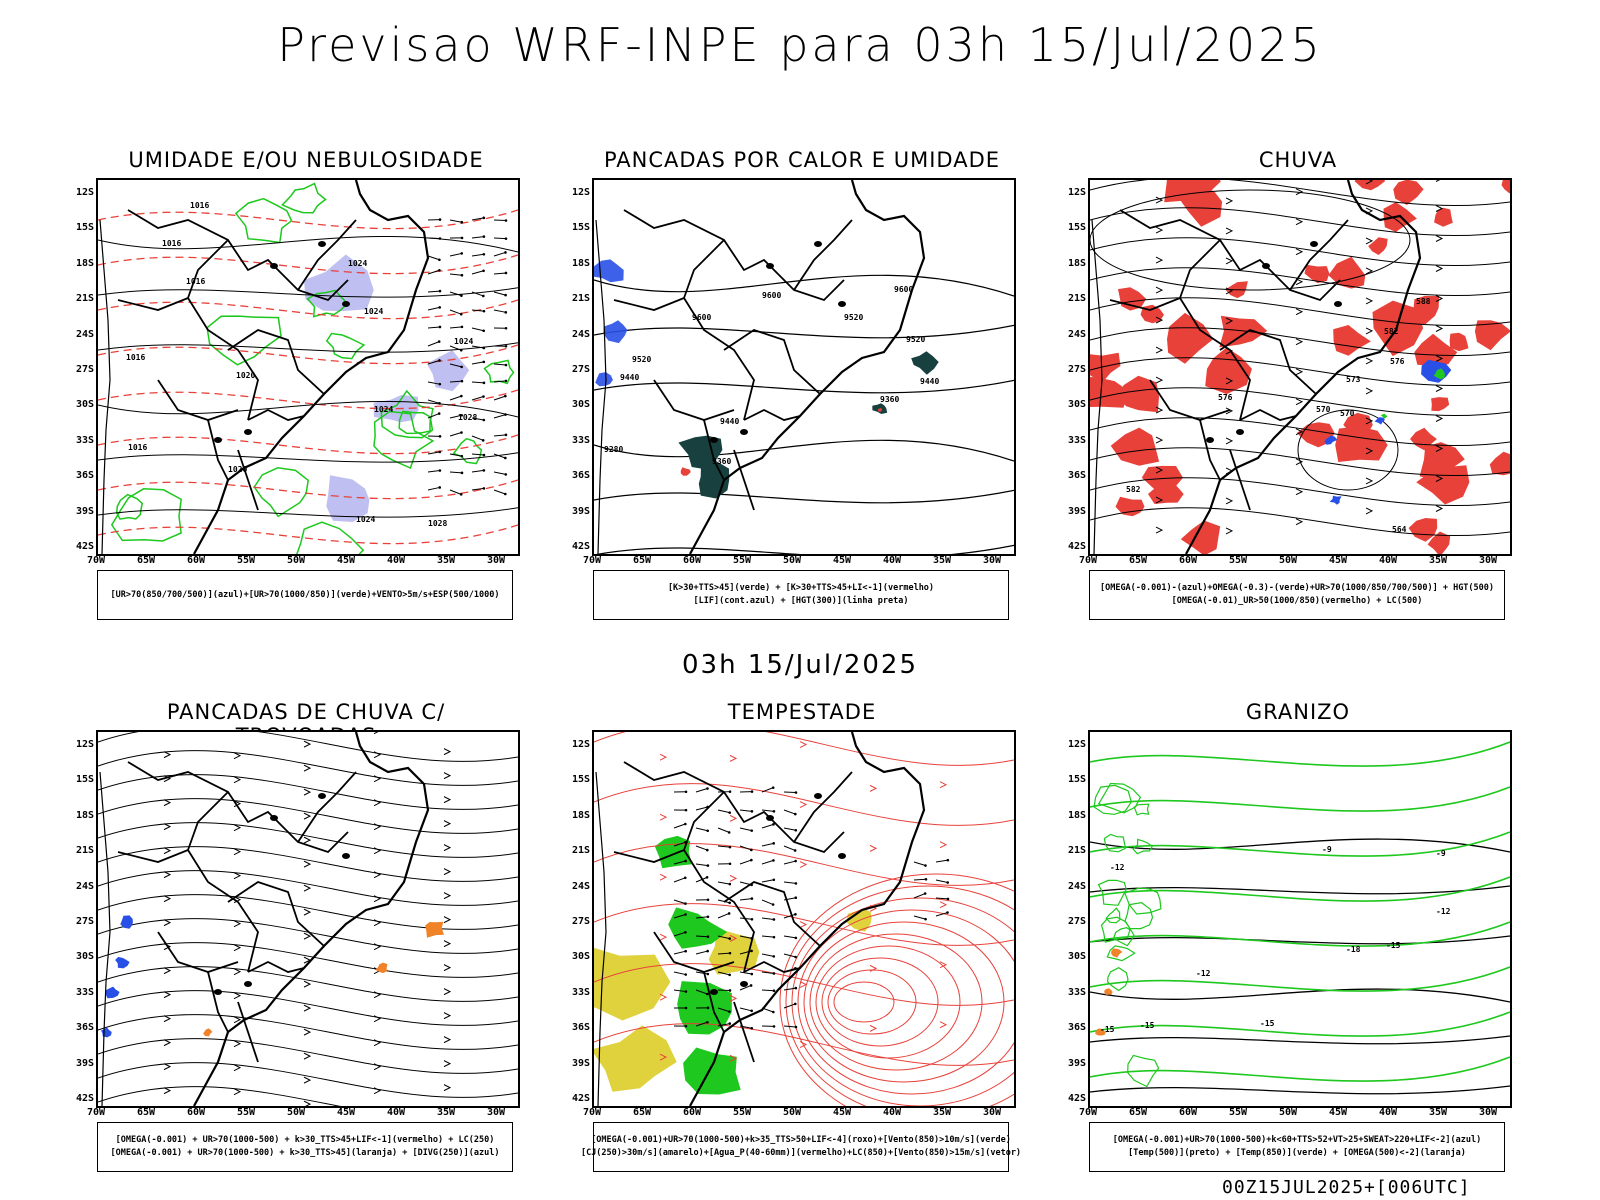 The height and width of the screenshot is (1200, 1600). What do you see at coordinates (1399, 529) in the screenshot?
I see `contour-label: 564` at bounding box center [1399, 529].